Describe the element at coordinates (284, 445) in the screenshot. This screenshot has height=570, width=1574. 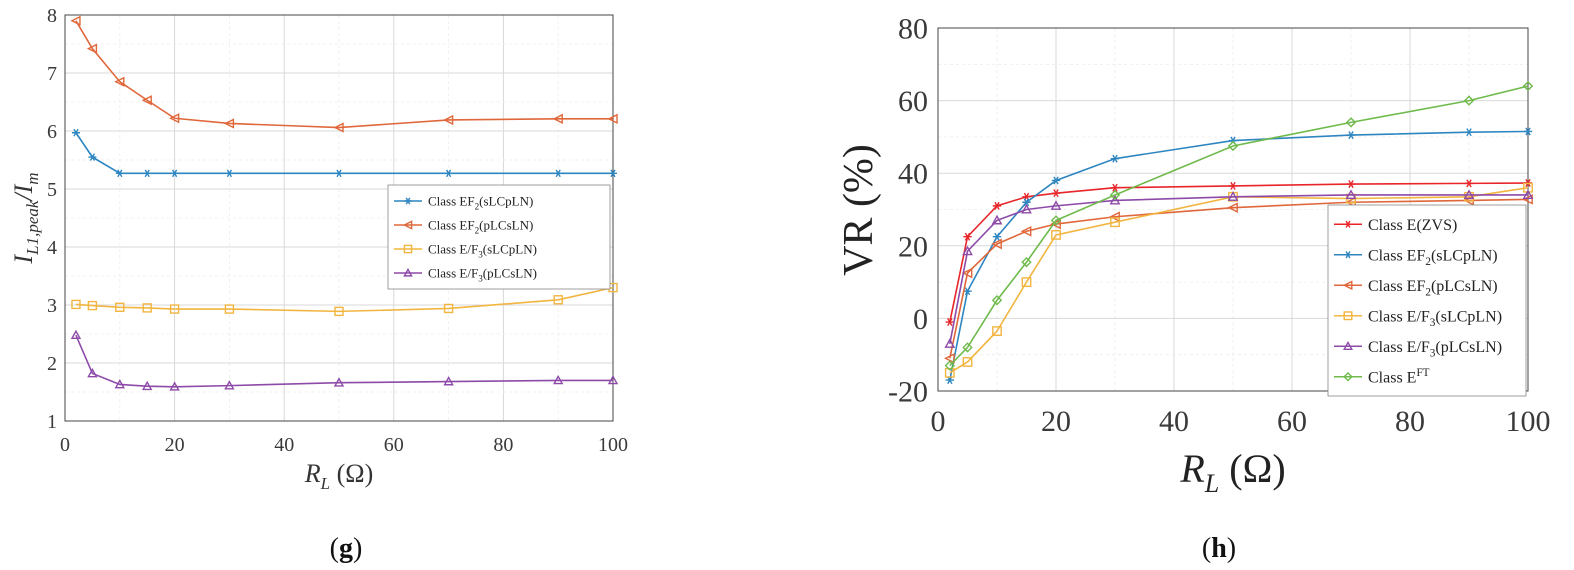
I see `g-x-tick-label: 40` at that location.